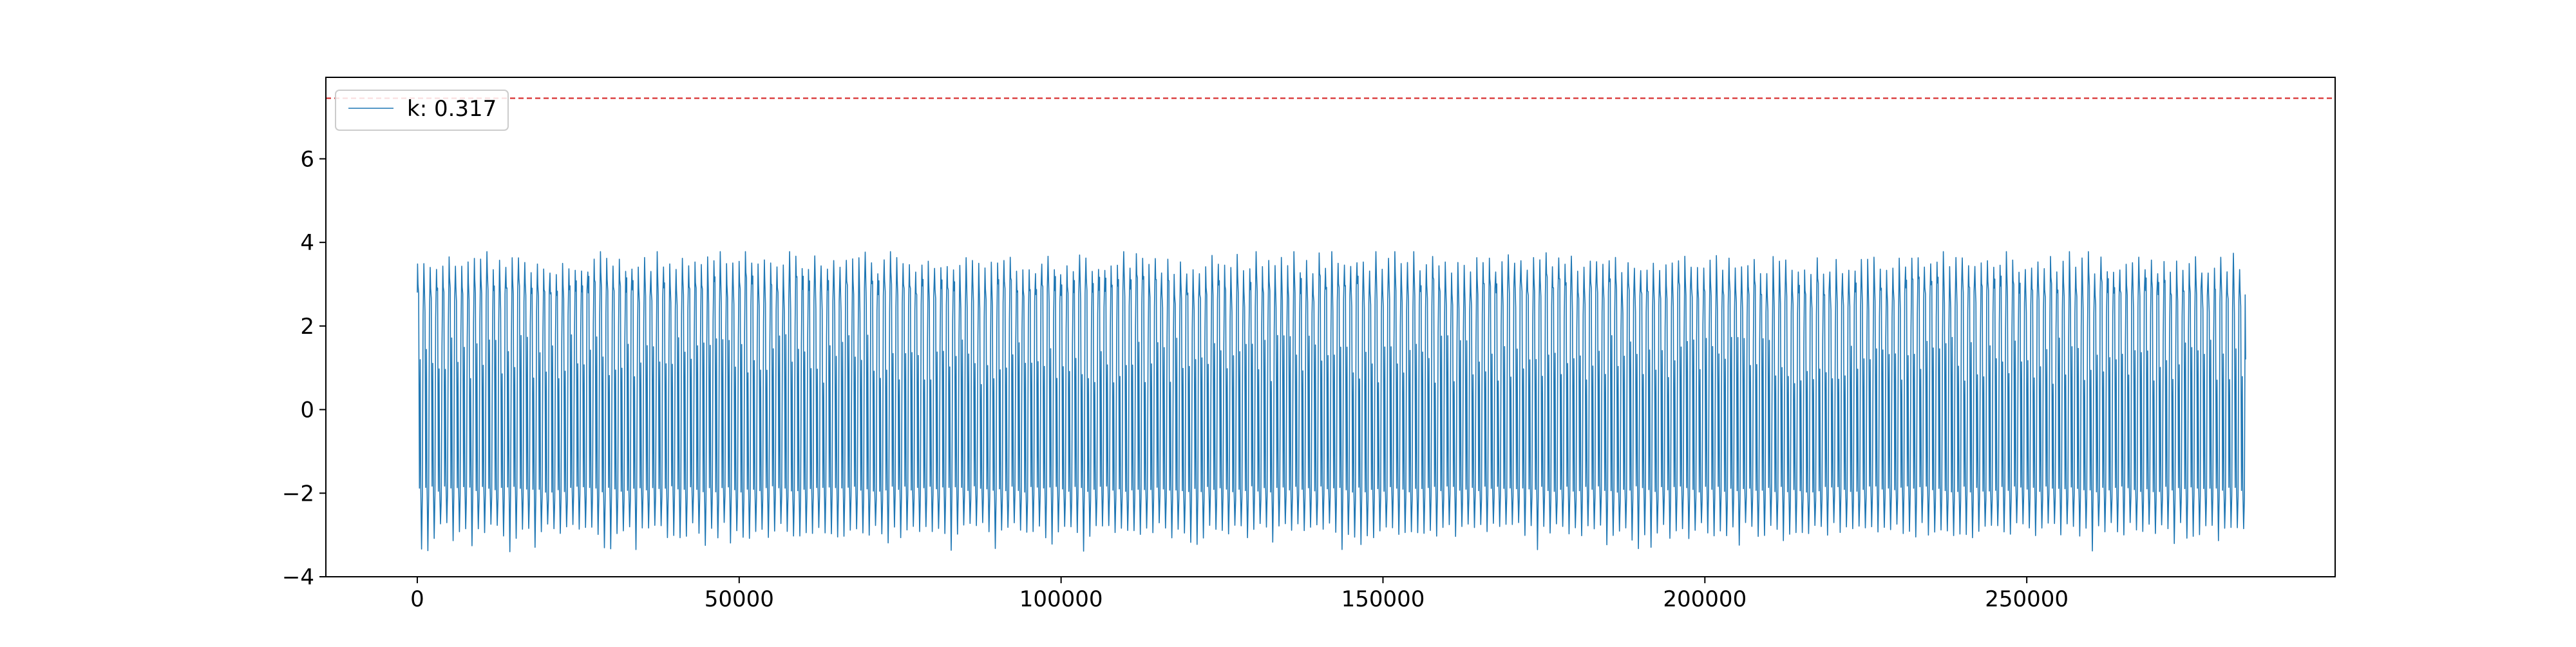 The width and height of the screenshot is (2576, 647). Describe the element at coordinates (452, 109) in the screenshot. I see `legend-entry-label: k: 0.317` at that location.